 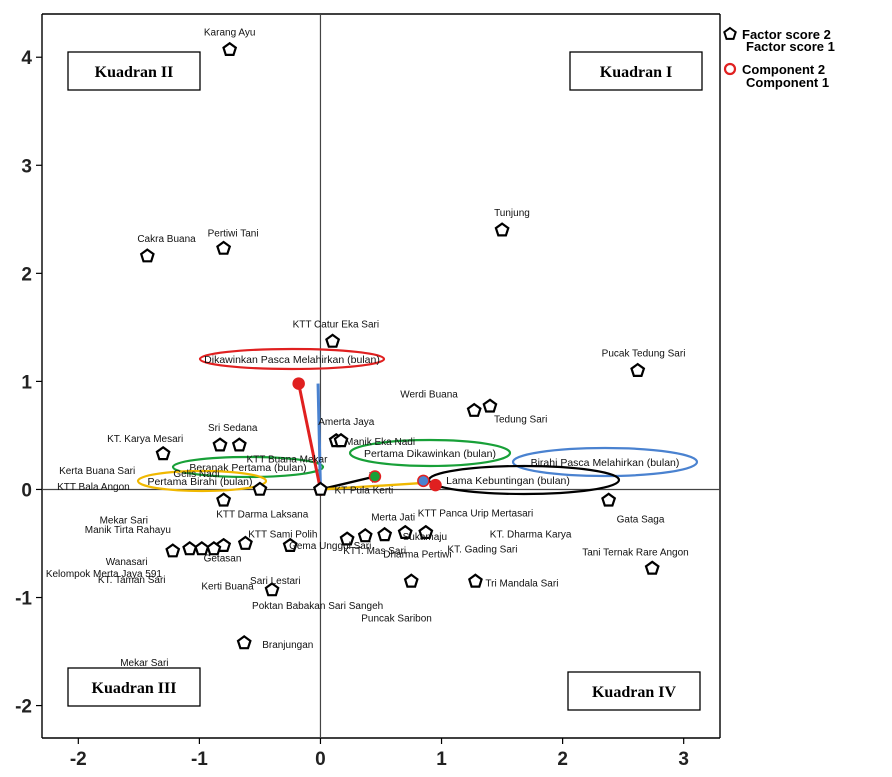 What do you see at coordinates (508, 481) in the screenshot?
I see `variable-label: Lama Kebuntingan (bulan)` at bounding box center [508, 481].